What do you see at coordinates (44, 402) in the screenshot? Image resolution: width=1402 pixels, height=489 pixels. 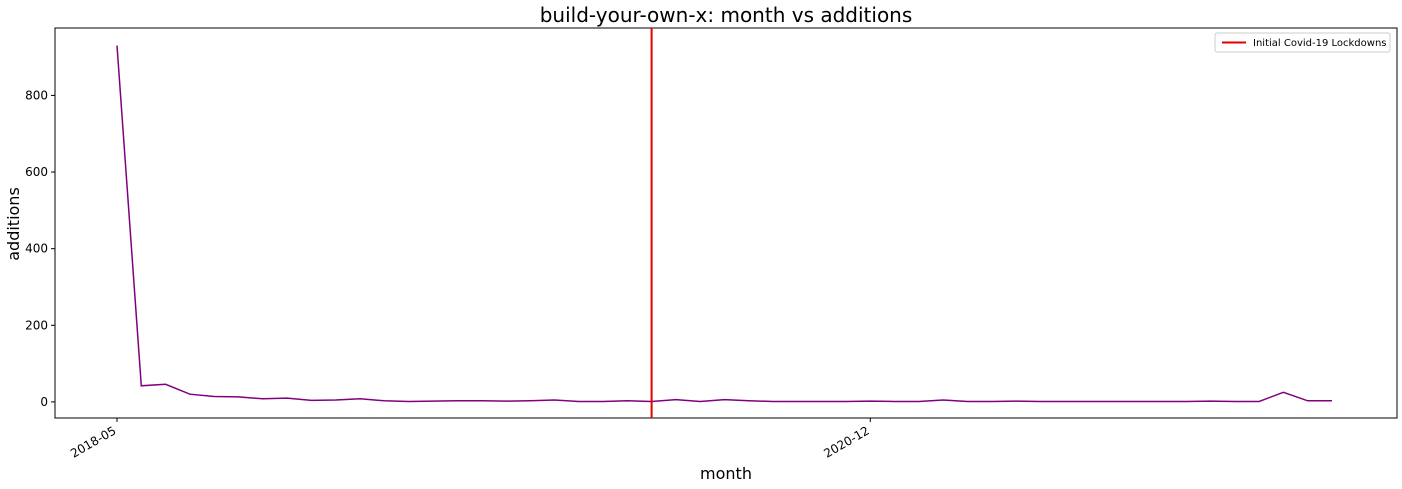 I see `y-tick-label: 0` at bounding box center [44, 402].